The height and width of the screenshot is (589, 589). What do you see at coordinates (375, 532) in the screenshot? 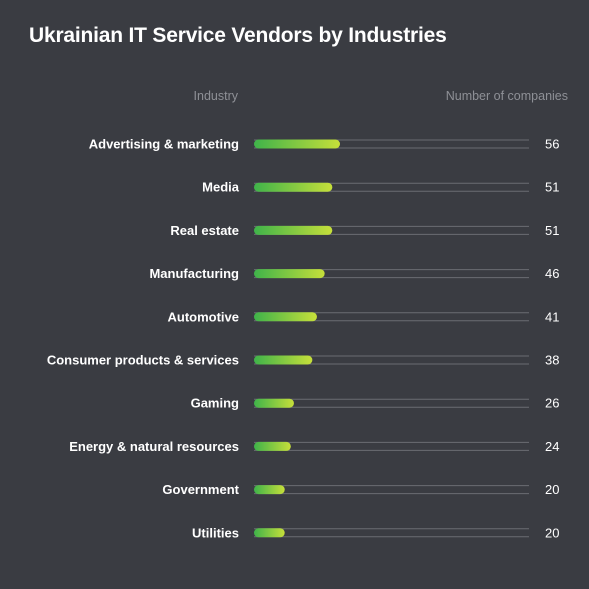
I see `bar-row: Utilities 20` at bounding box center [375, 532].